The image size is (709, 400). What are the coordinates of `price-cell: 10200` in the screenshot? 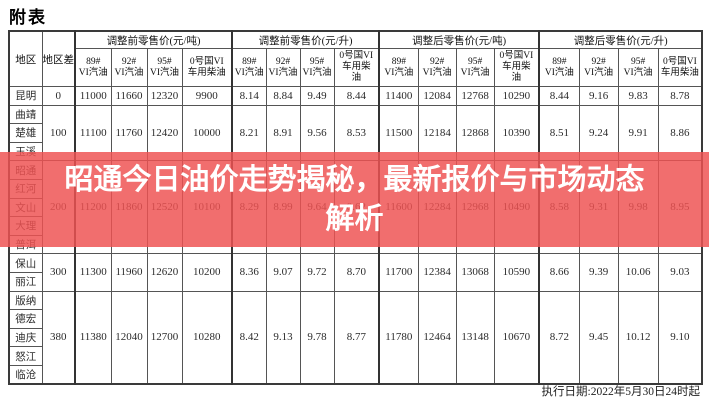 It's located at (207, 272).